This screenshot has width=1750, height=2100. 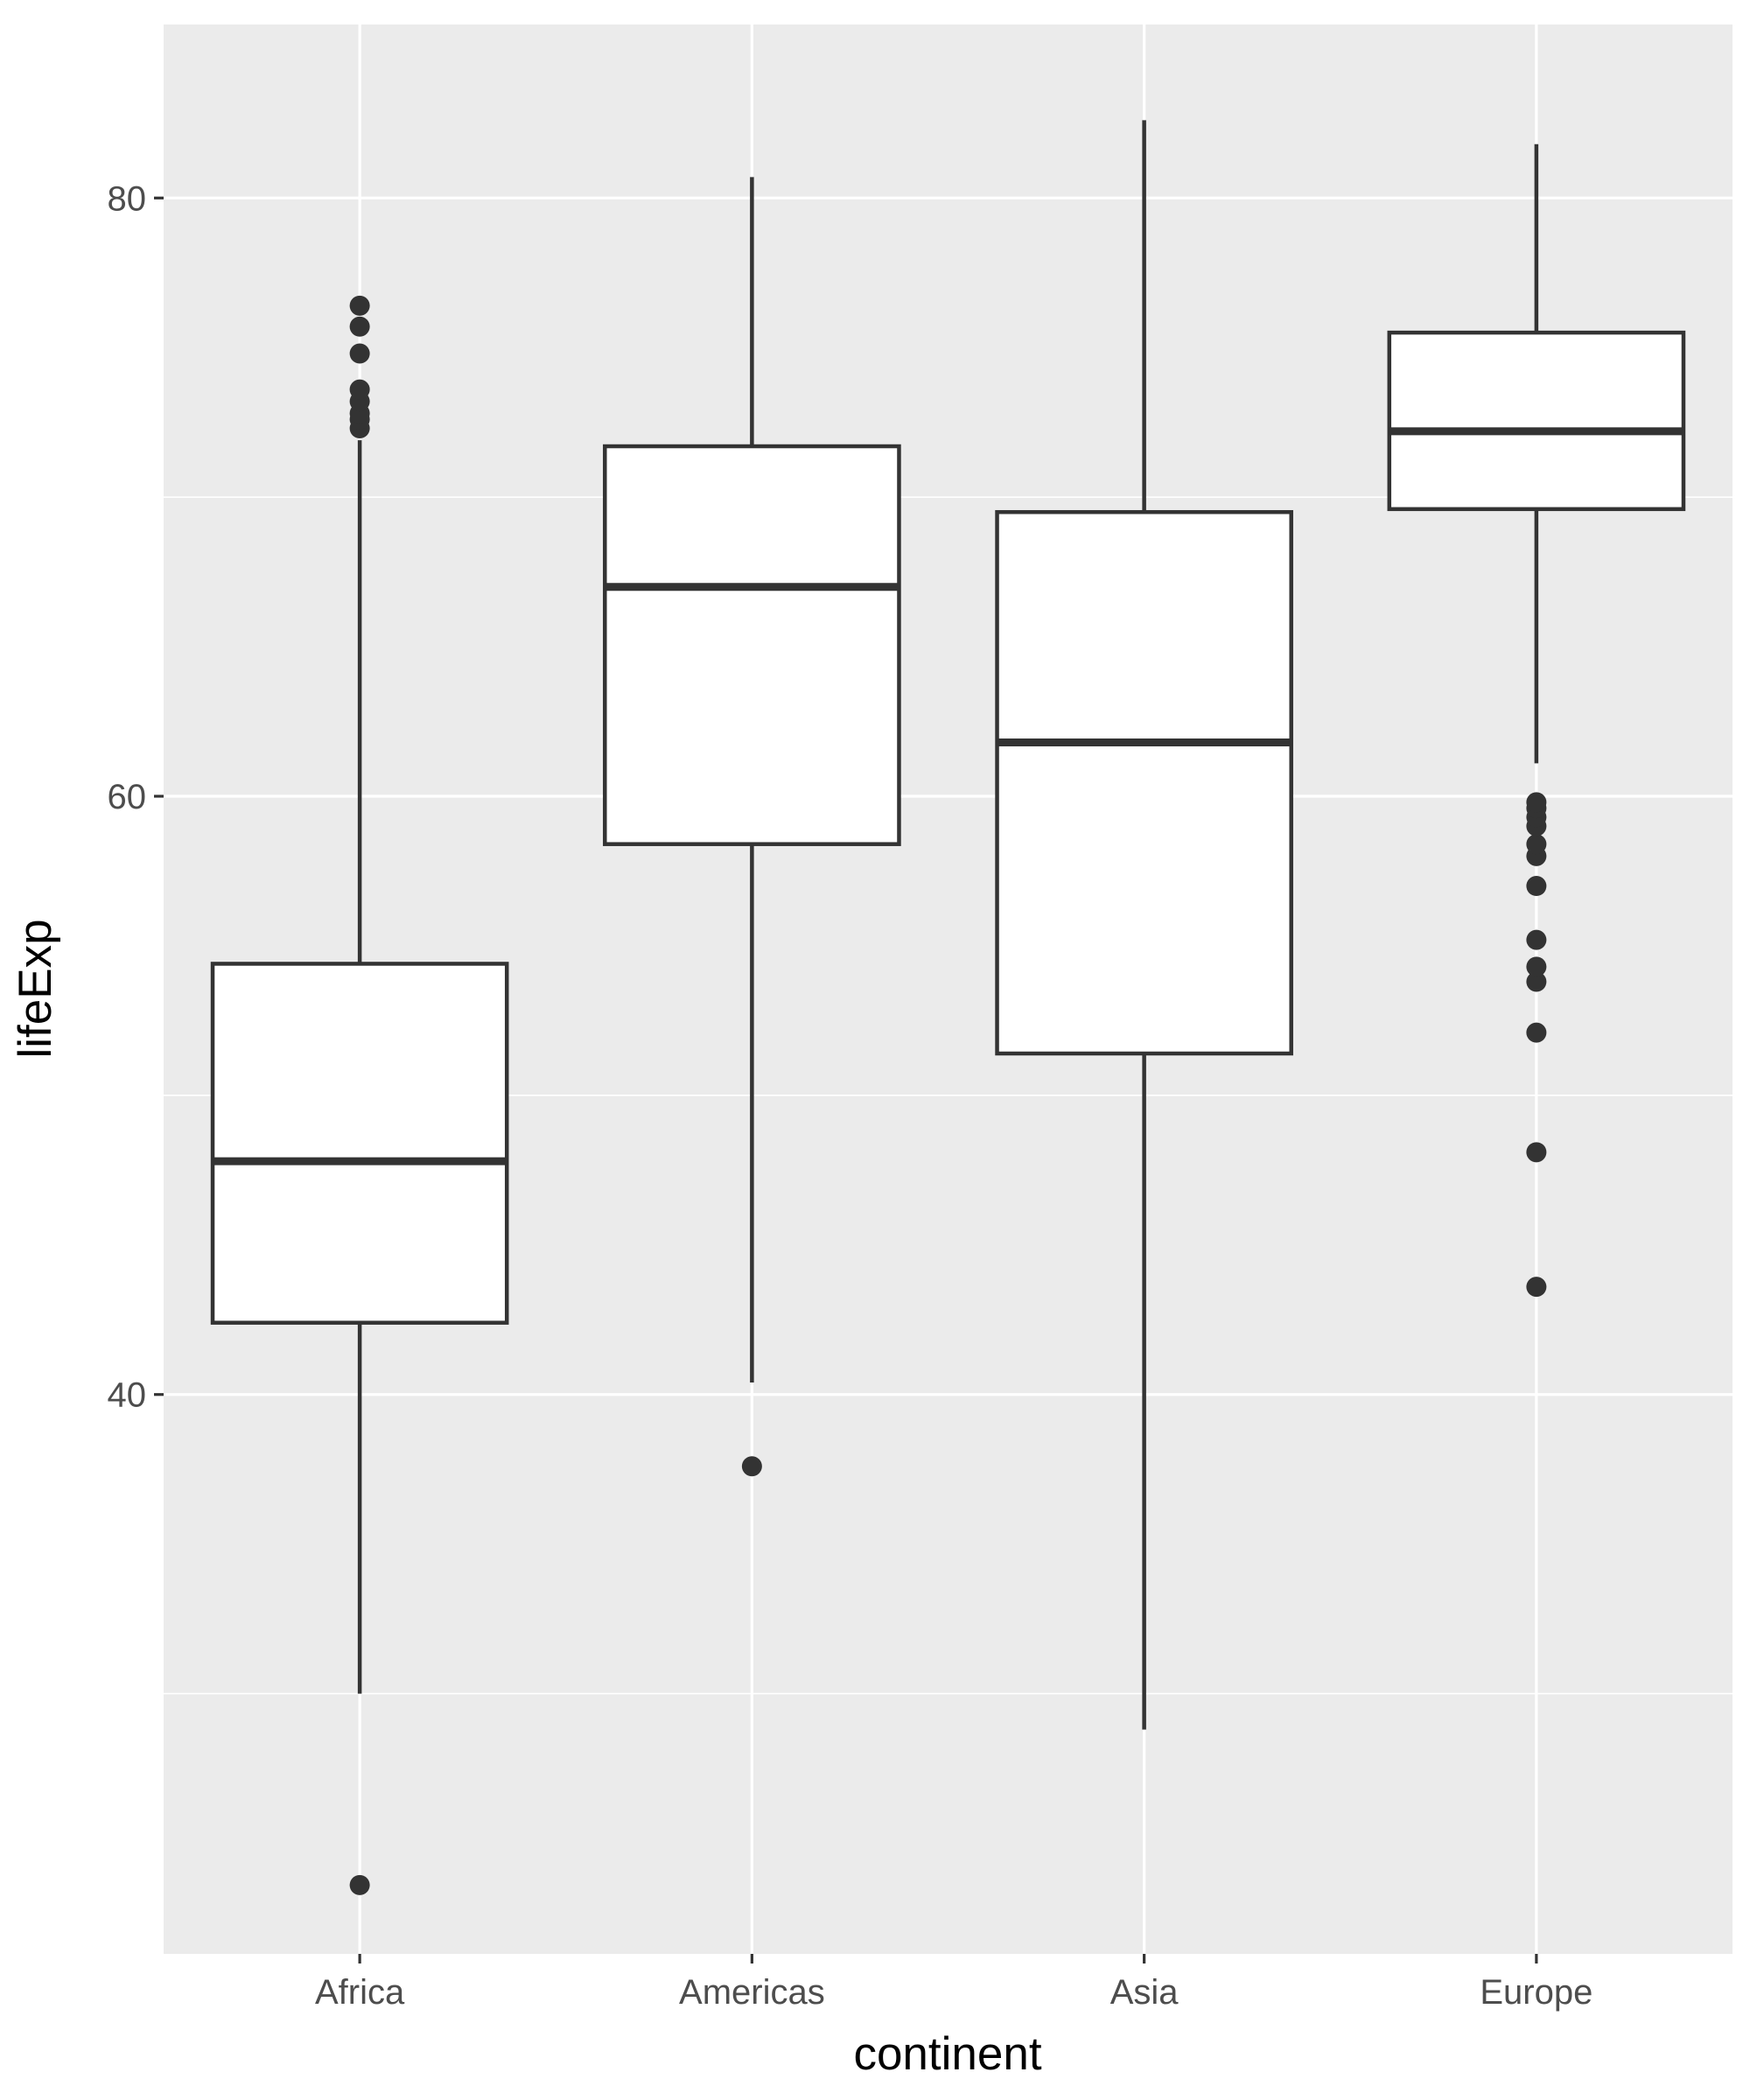 What do you see at coordinates (1144, 782) in the screenshot?
I see `box-asia` at bounding box center [1144, 782].